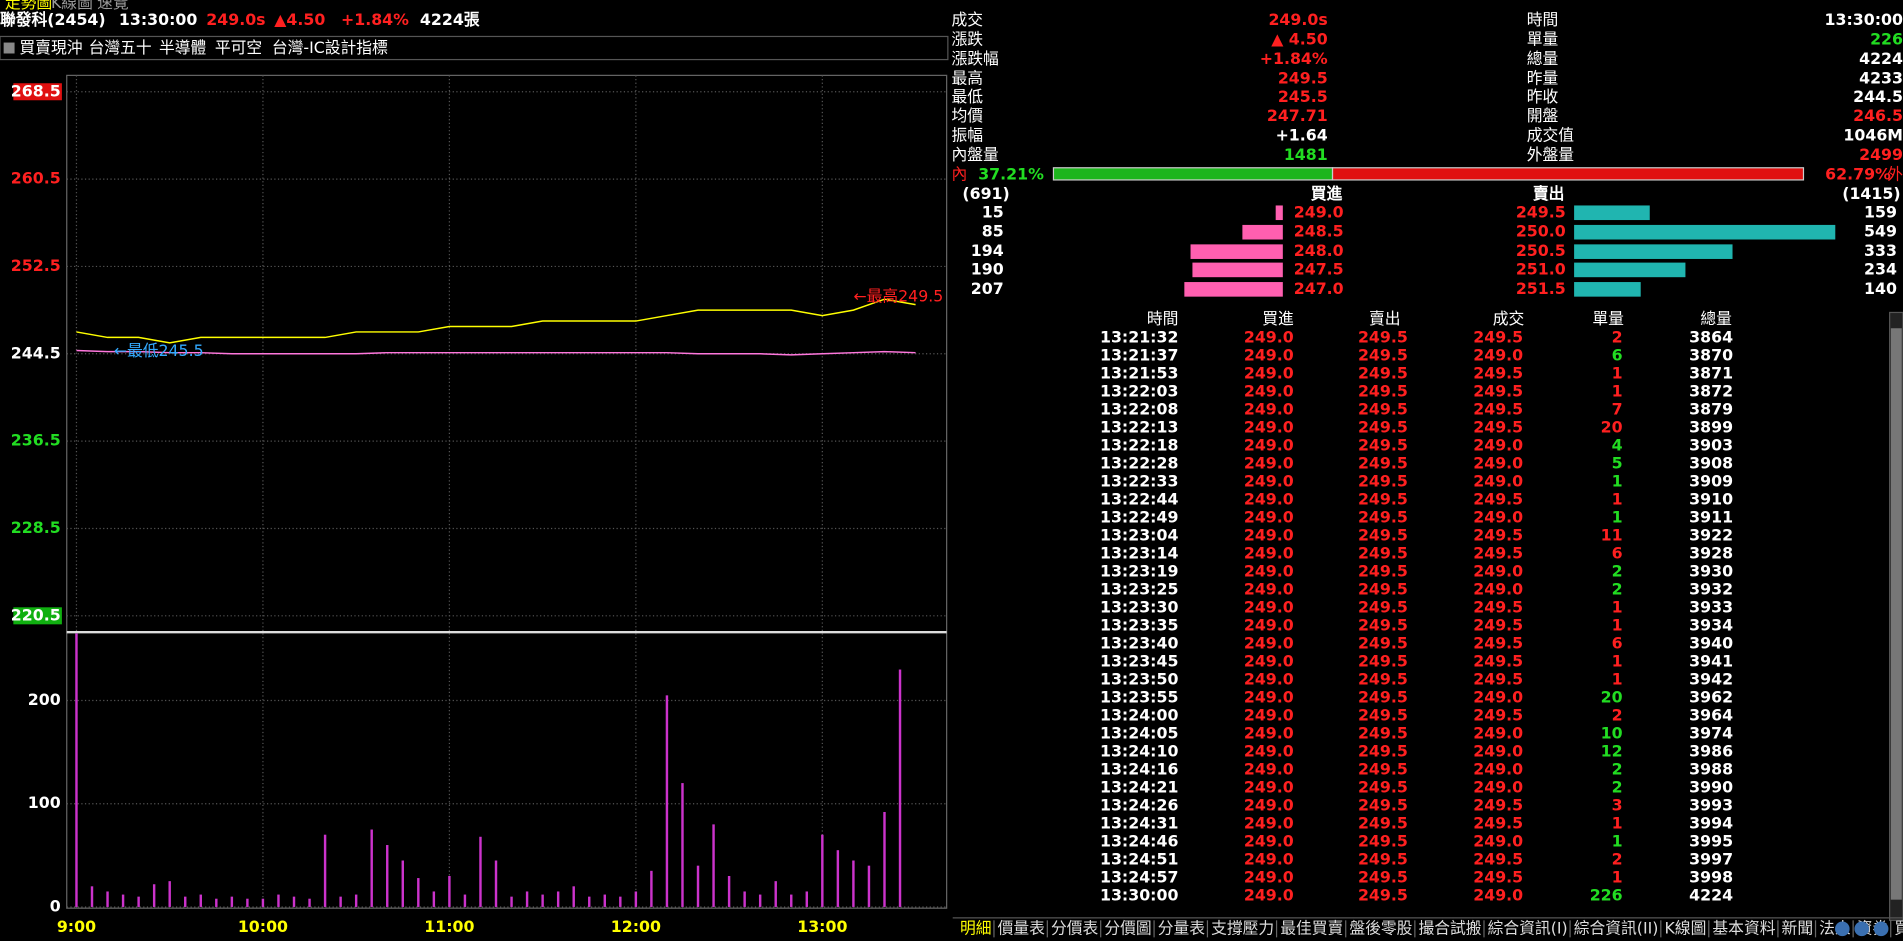 This screenshot has width=1903, height=941. Describe the element at coordinates (330, 47) in the screenshot. I see `toolbar-item: 台灣-IC設計指標` at that location.